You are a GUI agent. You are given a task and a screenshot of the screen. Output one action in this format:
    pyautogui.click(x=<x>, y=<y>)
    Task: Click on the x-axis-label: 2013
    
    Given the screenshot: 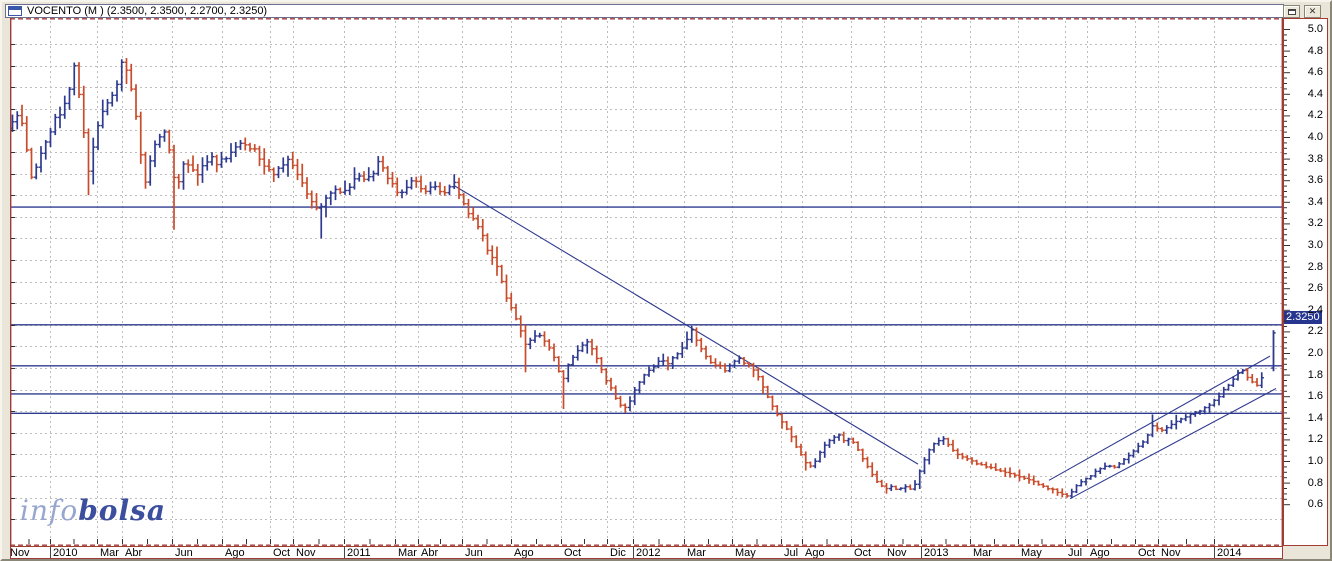 What is the action you would take?
    pyautogui.click(x=936, y=553)
    